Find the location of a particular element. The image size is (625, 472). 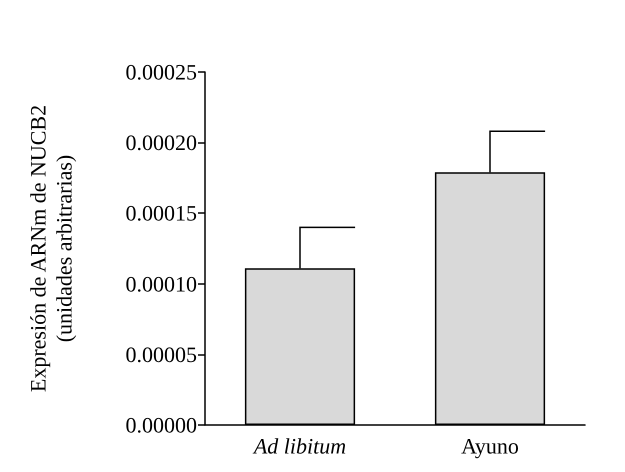

y-tick-label: 0.00025 is located at coordinates (161, 72).